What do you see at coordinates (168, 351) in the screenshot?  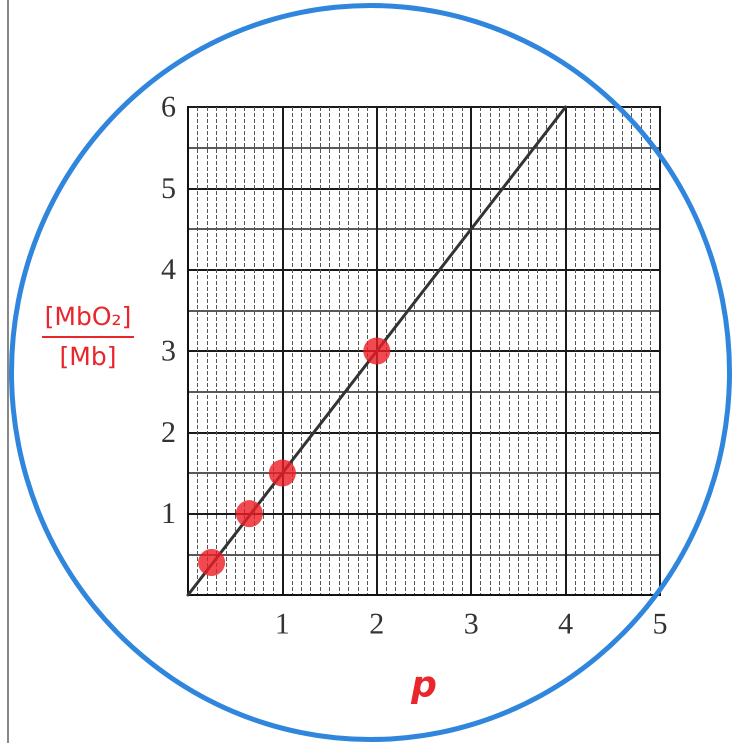 I see `y-tick-label: 3` at bounding box center [168, 351].